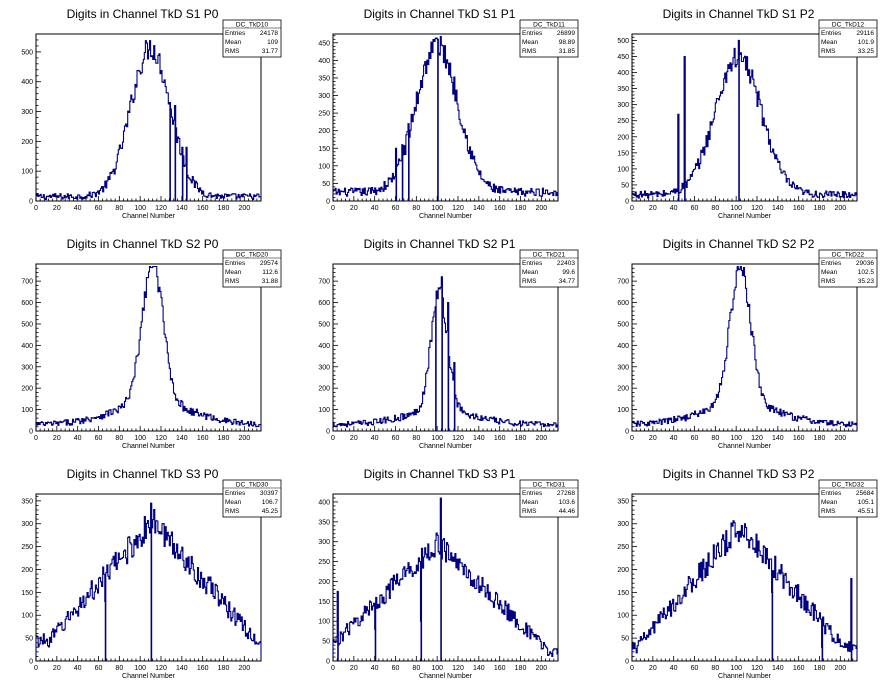  Describe the element at coordinates (324, 43) in the screenshot. I see `y-tick-label: 450` at that location.